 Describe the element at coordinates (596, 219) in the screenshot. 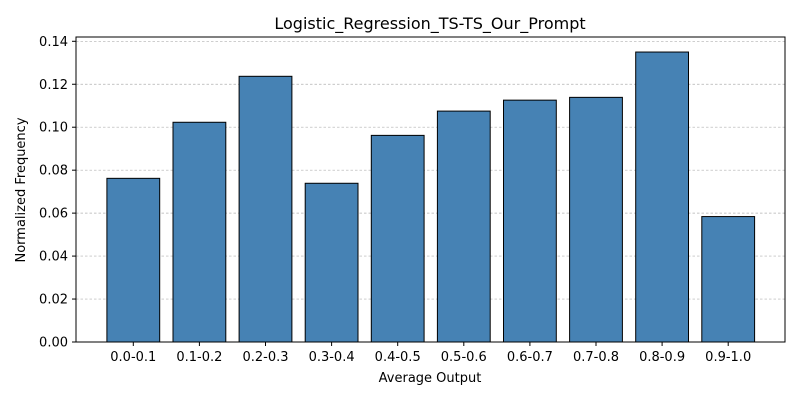

I see `bar-0.7-0.8` at that location.